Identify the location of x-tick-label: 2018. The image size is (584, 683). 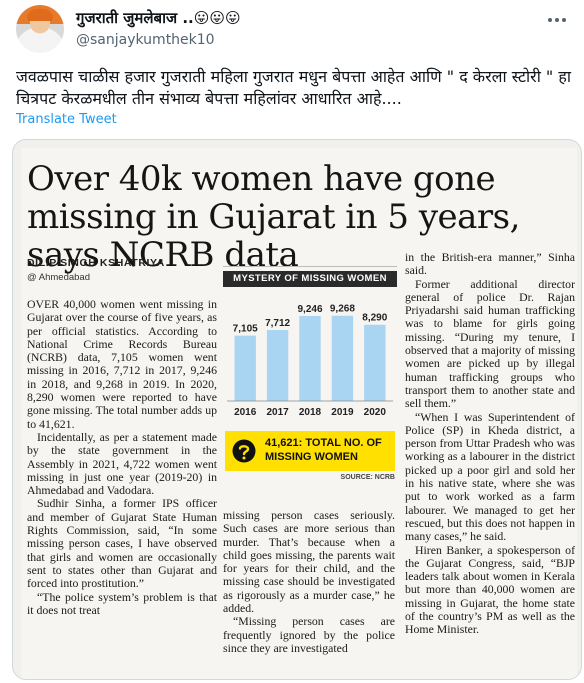
(310, 412).